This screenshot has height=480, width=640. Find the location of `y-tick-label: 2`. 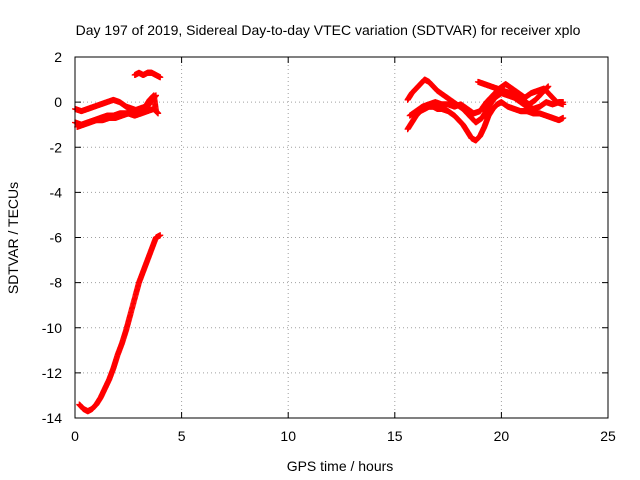

y-tick-label: 2 is located at coordinates (58, 57).